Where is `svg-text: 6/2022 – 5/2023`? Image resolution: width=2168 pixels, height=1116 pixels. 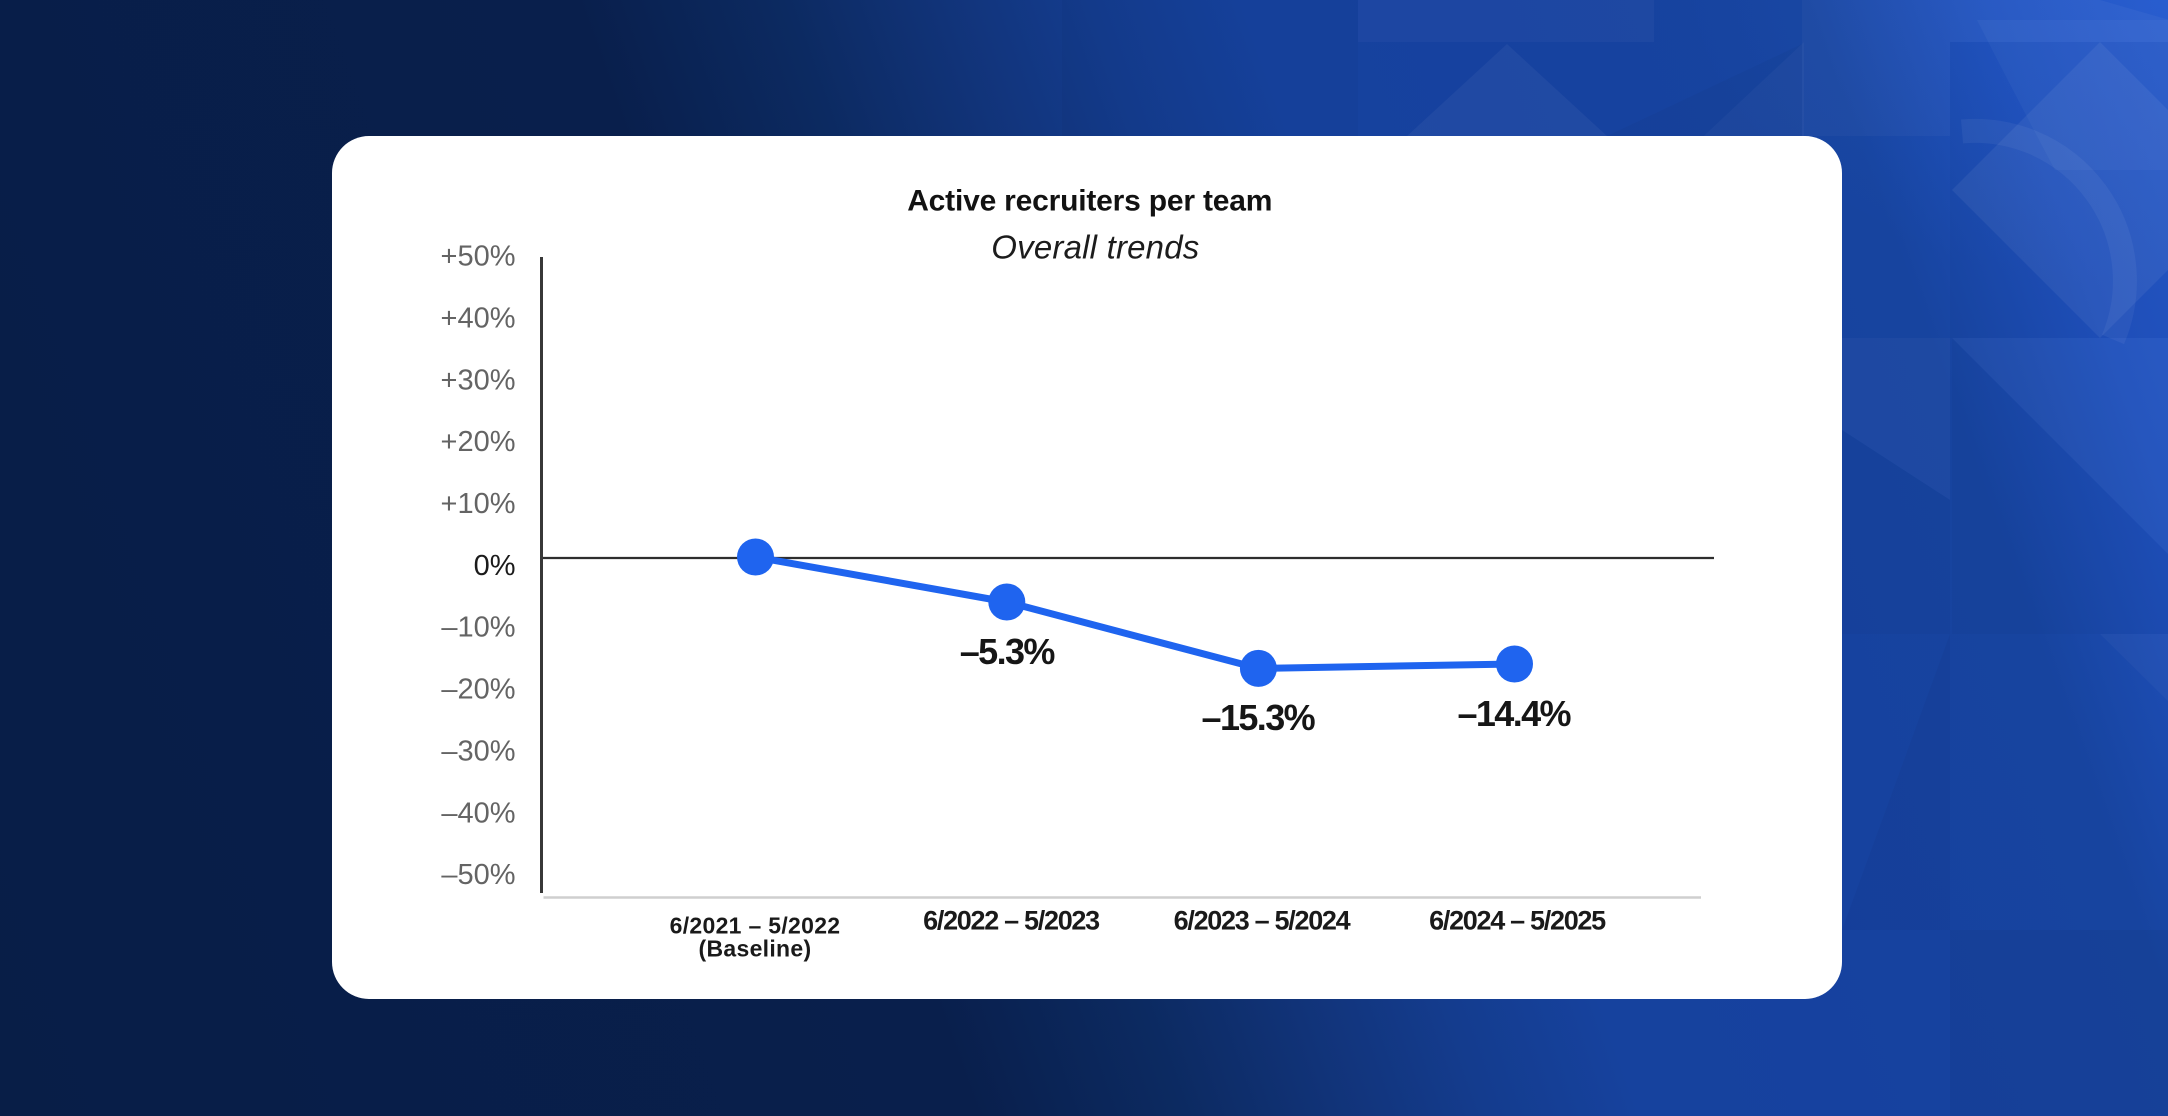 svg-text: 6/2022 – 5/2023 is located at coordinates (1011, 921).